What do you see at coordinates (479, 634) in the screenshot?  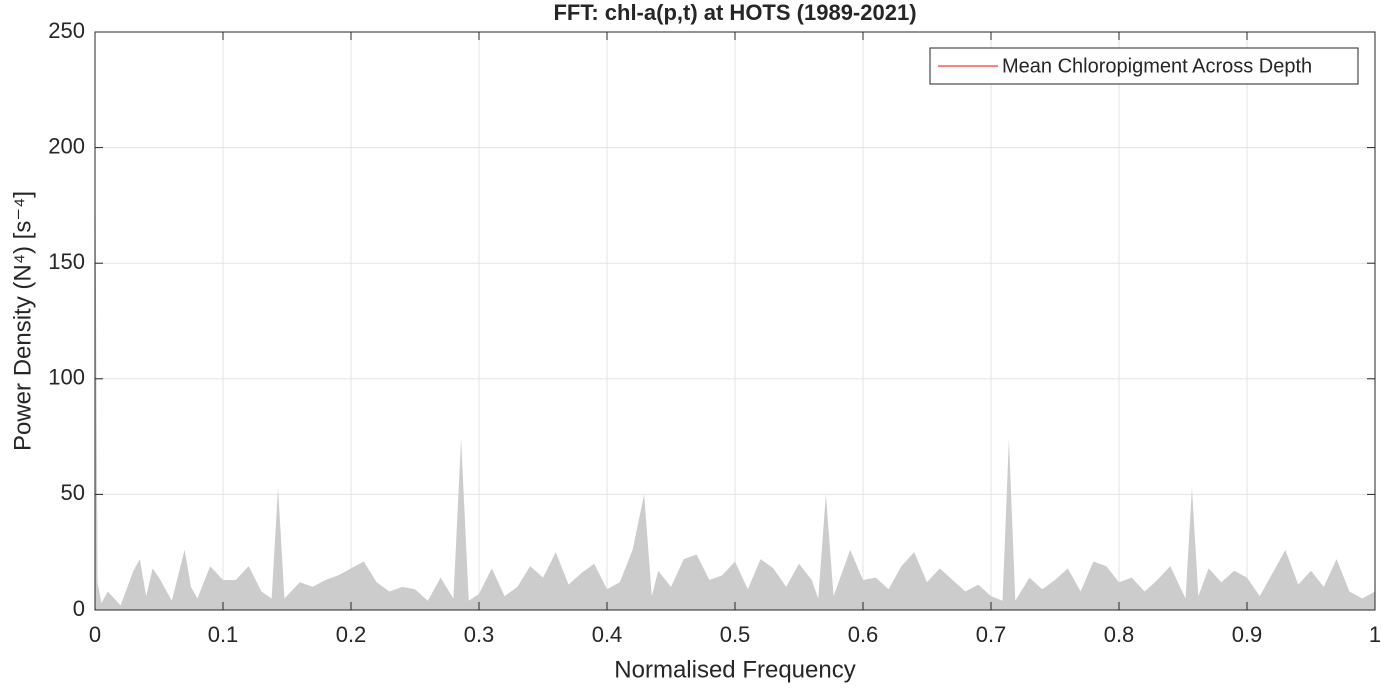 I see `x-tick-label: 0.3` at bounding box center [479, 634].